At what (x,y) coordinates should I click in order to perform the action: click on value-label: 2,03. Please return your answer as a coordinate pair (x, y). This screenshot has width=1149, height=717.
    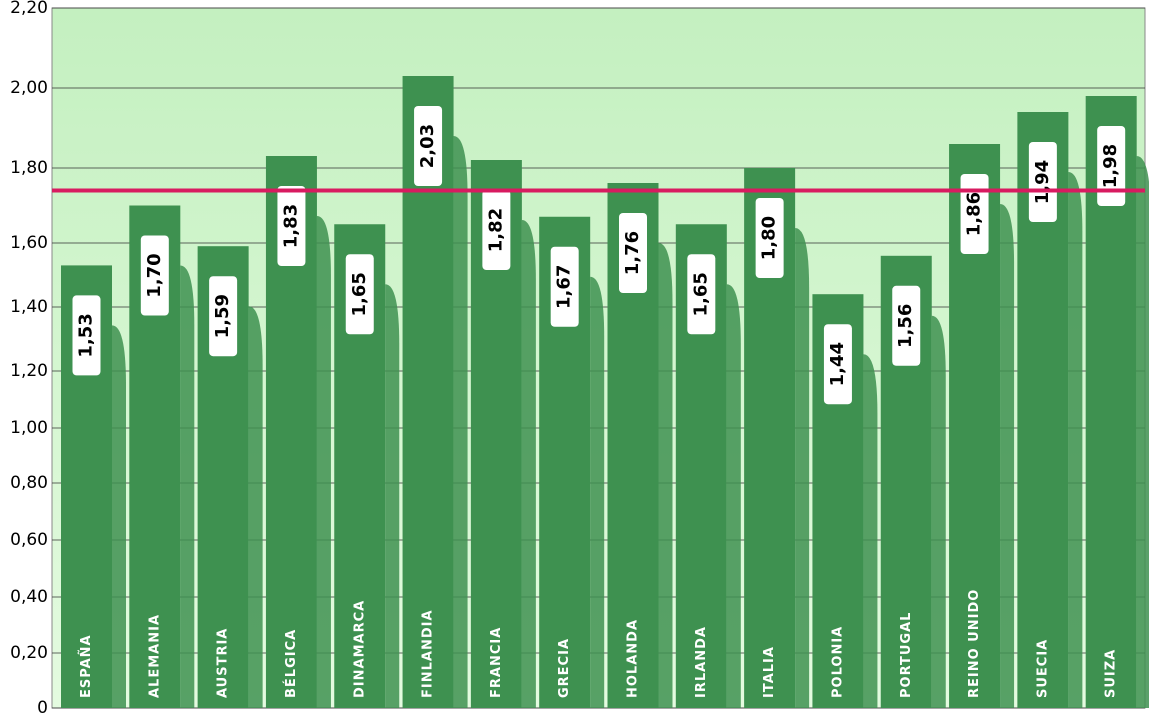
    Looking at the image, I should click on (427, 146).